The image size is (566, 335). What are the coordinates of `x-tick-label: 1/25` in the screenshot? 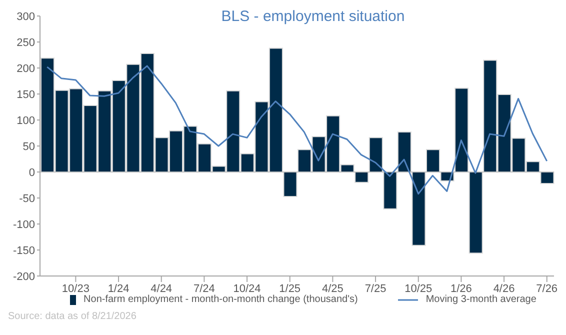 It's located at (290, 288).